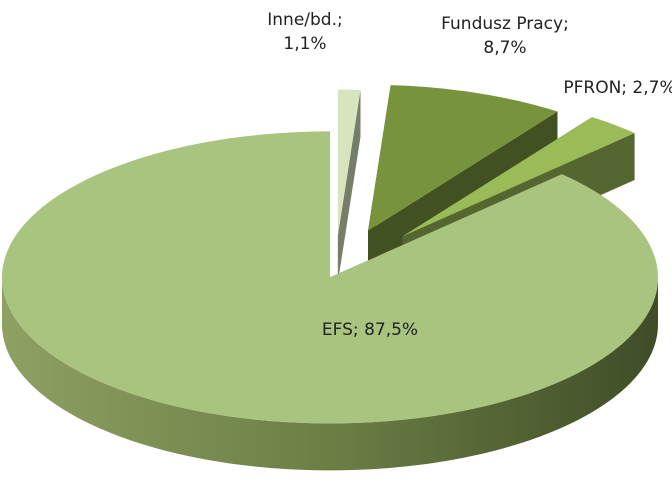 The height and width of the screenshot is (489, 672). I want to click on data-label: EFS; 87,5%, so click(370, 330).